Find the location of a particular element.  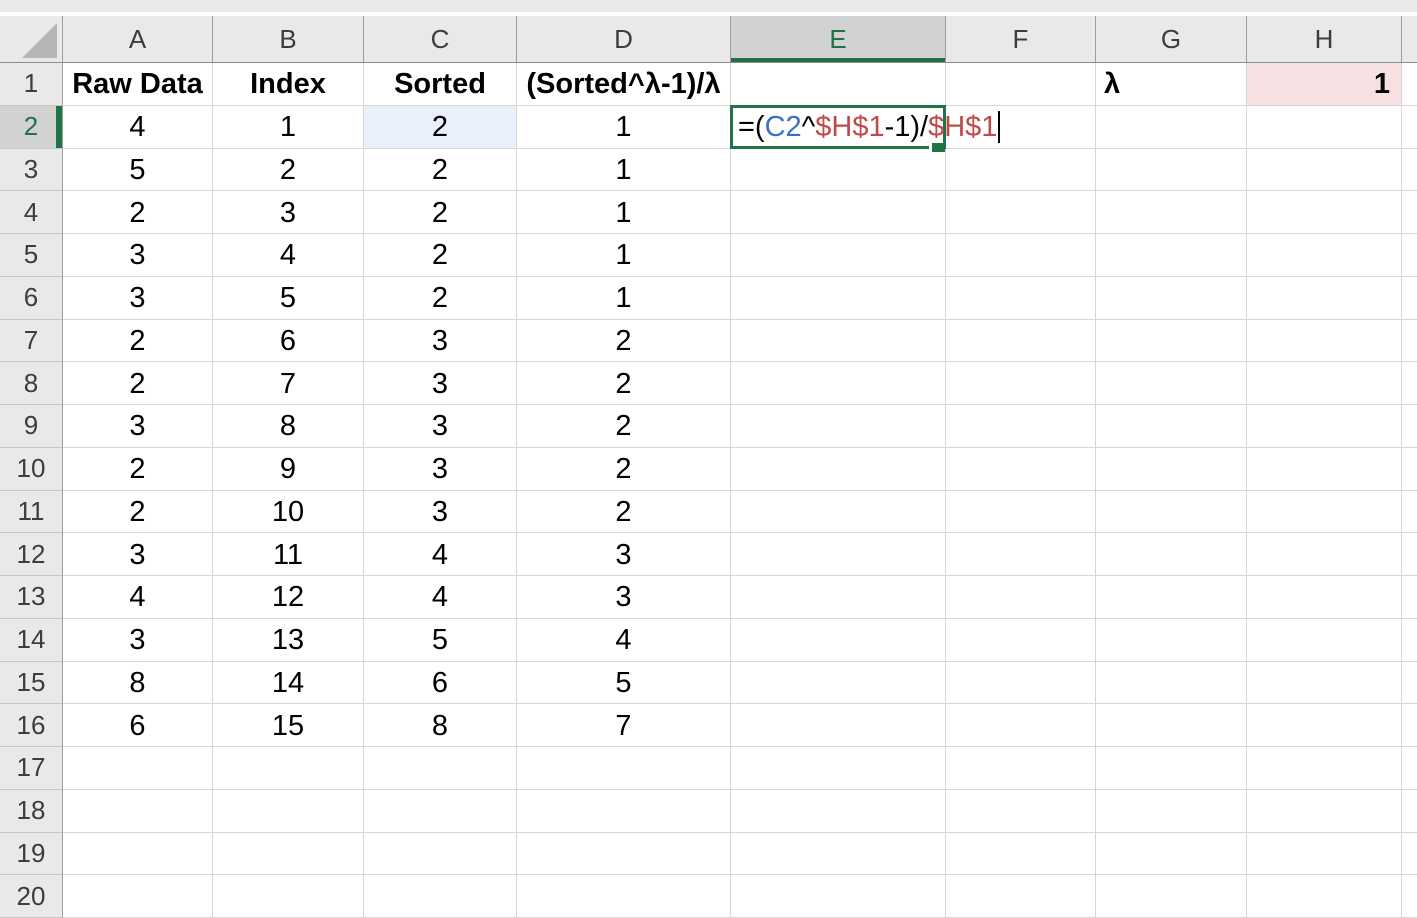

cell-C15: 6 is located at coordinates (440, 683).